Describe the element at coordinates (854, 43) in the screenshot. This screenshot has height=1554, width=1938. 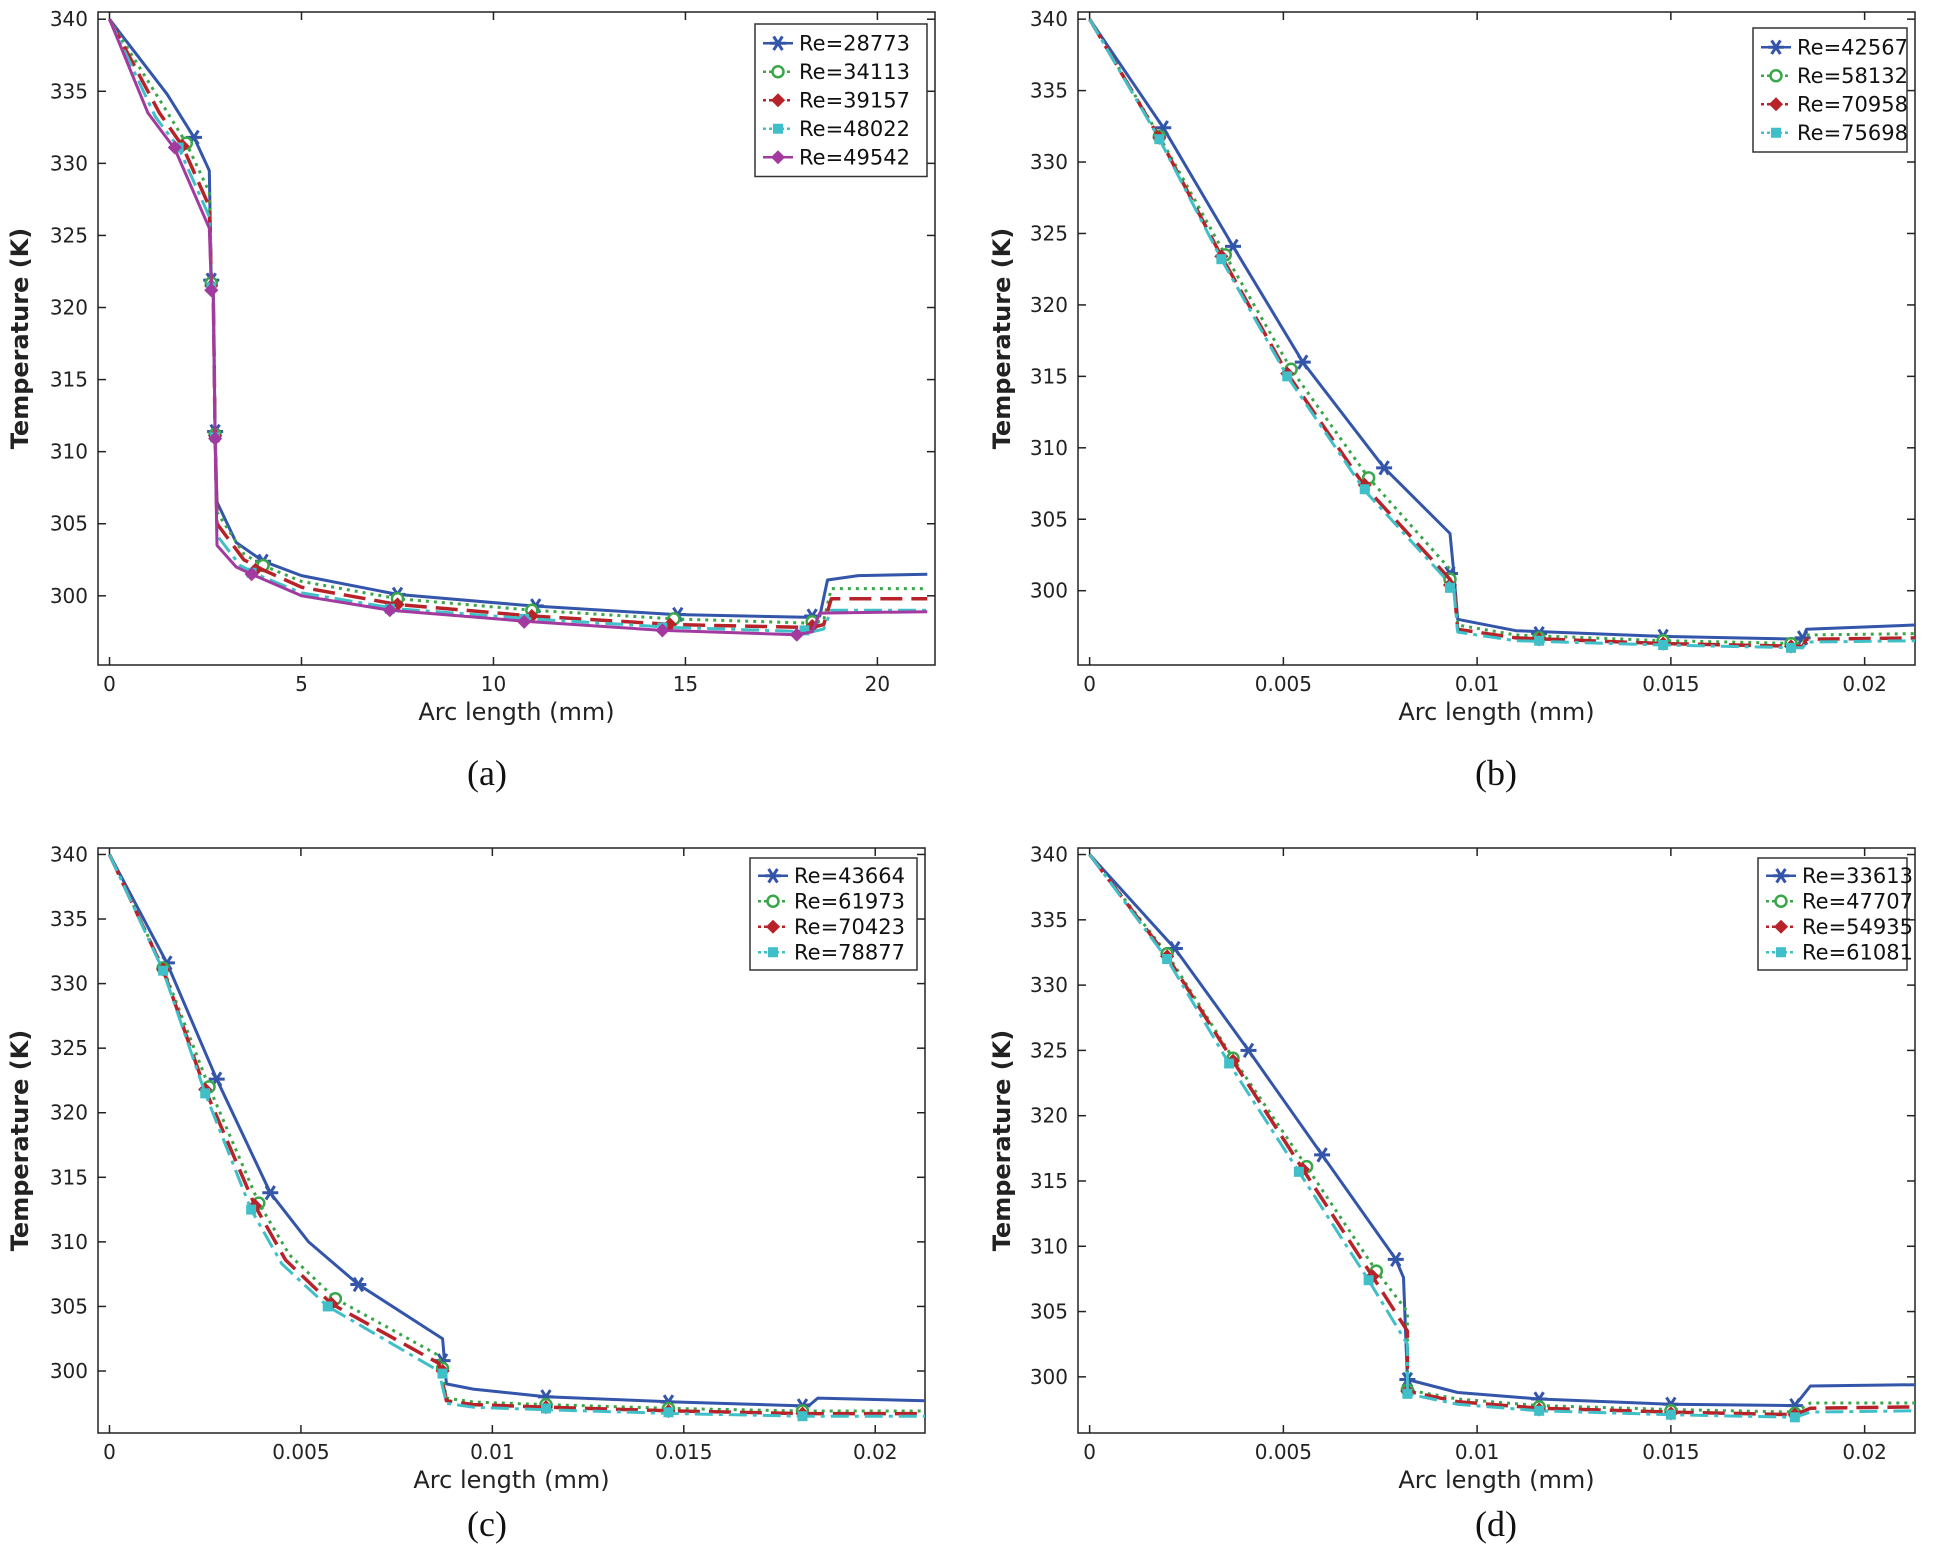
I see `legend-label: Re=28773` at that location.